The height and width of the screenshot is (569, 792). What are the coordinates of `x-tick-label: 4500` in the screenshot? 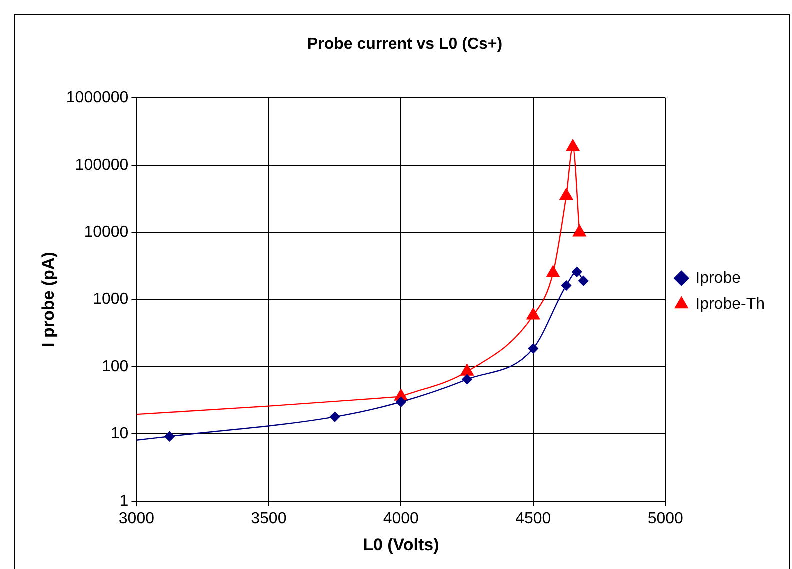 It's located at (534, 519).